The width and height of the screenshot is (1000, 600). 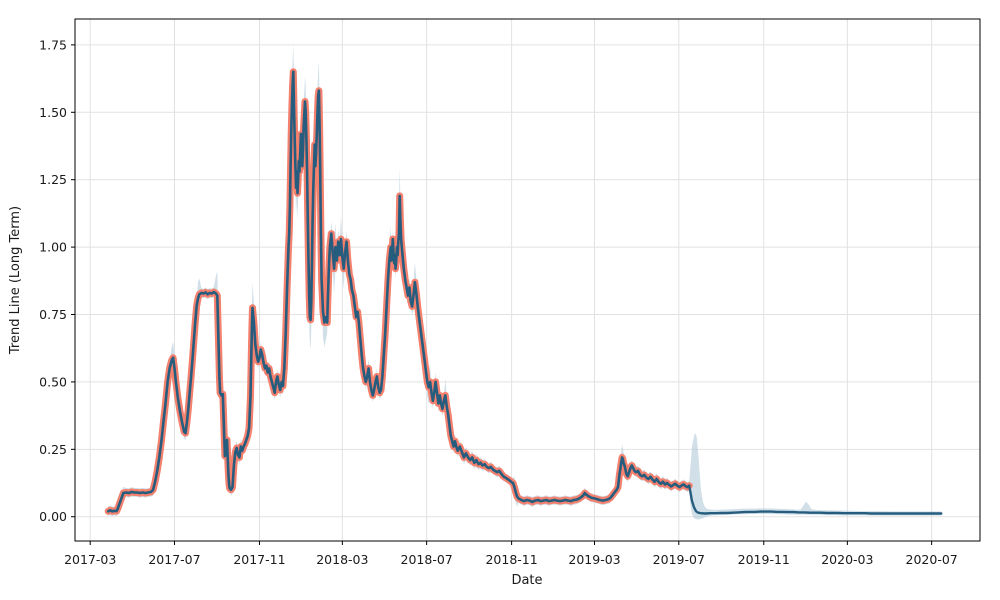 I want to click on y-tick-label: 1.00, so click(x=53, y=247).